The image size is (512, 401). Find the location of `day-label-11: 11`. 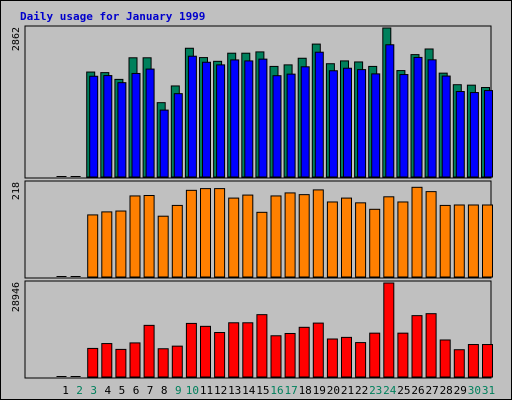

day-label-11: 11 is located at coordinates (206, 390).